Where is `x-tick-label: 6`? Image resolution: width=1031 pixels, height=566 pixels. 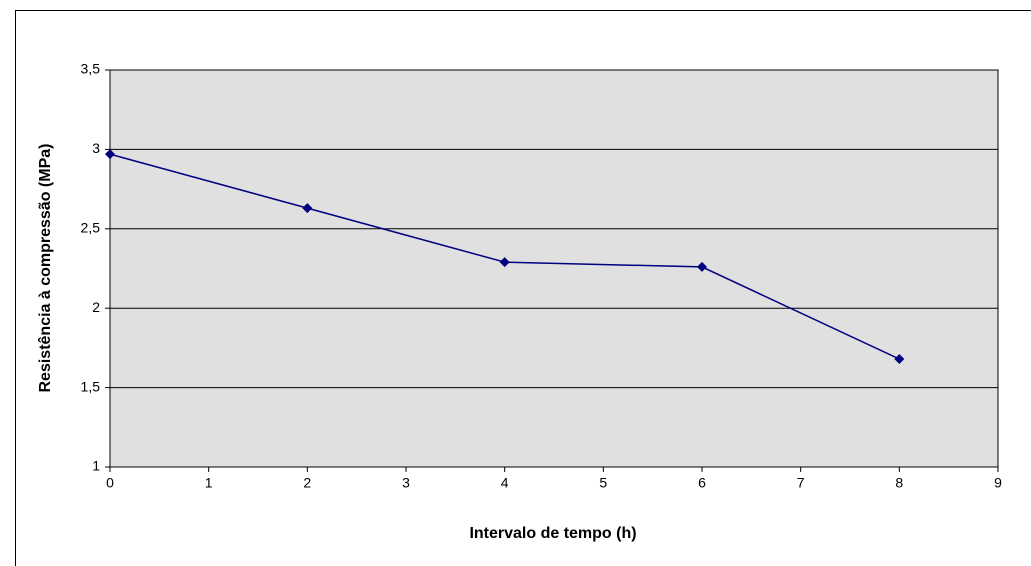
x-tick-label: 6 is located at coordinates (702, 483).